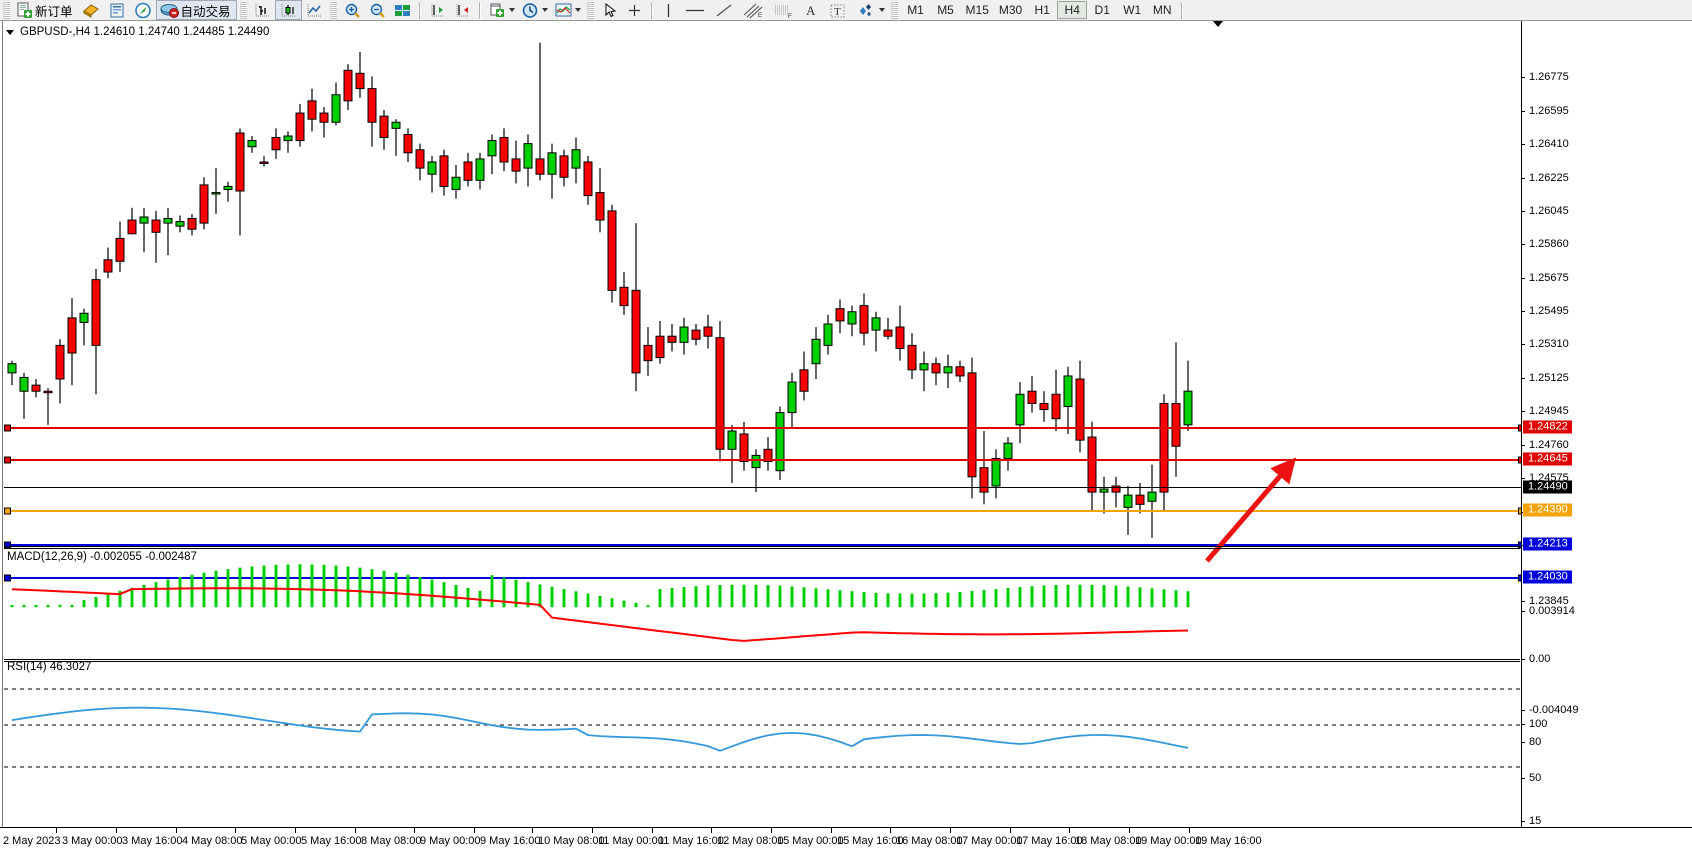 This screenshot has width=1692, height=853. Describe the element at coordinates (567, 10) in the screenshot. I see `indicators-button` at that location.